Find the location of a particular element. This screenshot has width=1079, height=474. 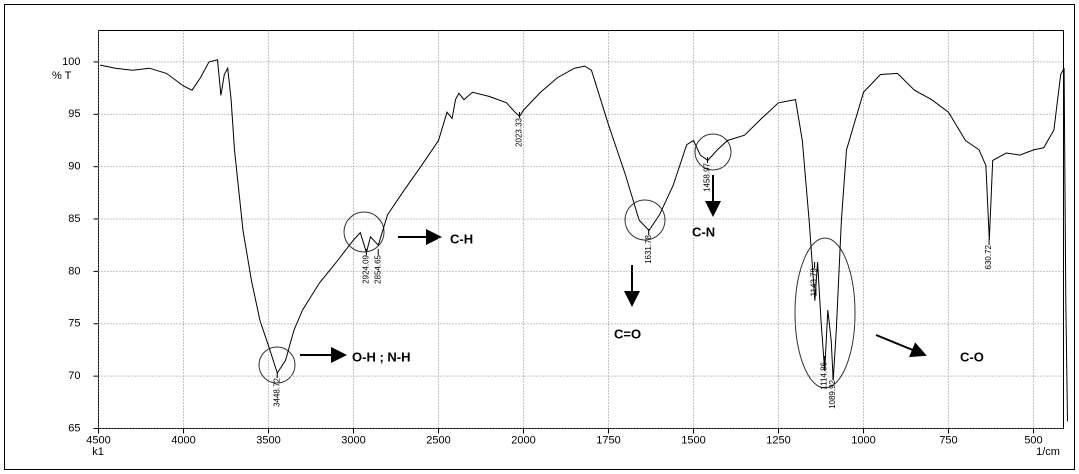

annotation: C-O is located at coordinates (972, 356).